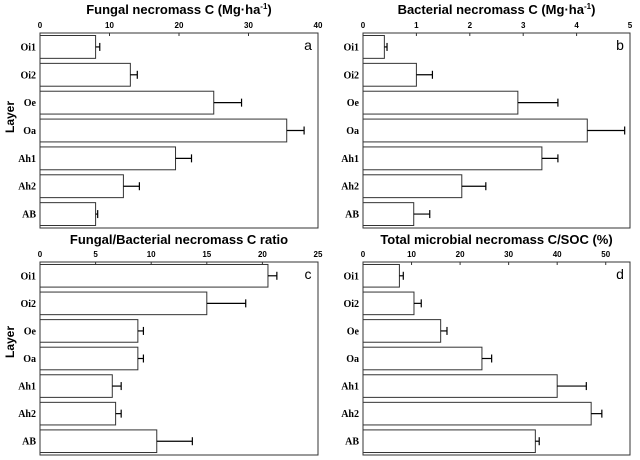  Describe the element at coordinates (308, 45) in the screenshot. I see `panel-letter: a` at that location.